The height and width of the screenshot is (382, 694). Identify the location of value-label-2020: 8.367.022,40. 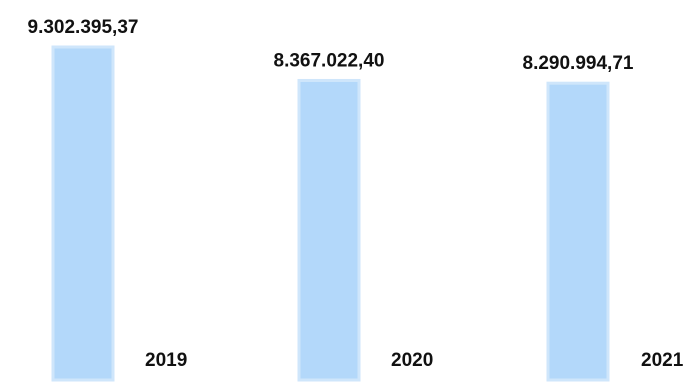
(329, 60).